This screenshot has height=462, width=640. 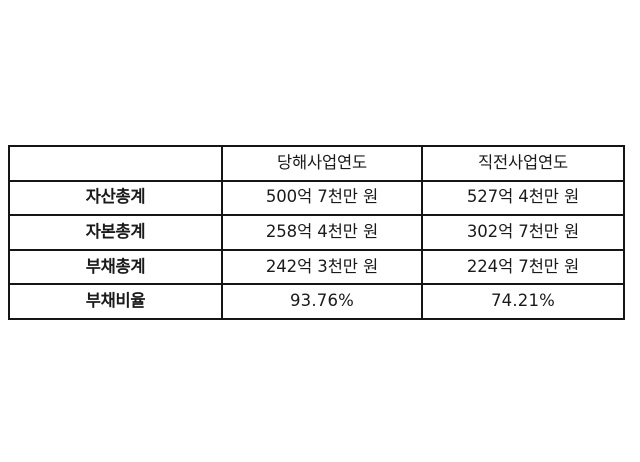 I want to click on cell-total-liabilities-previous: 224억 7천만 원, so click(x=523, y=267).